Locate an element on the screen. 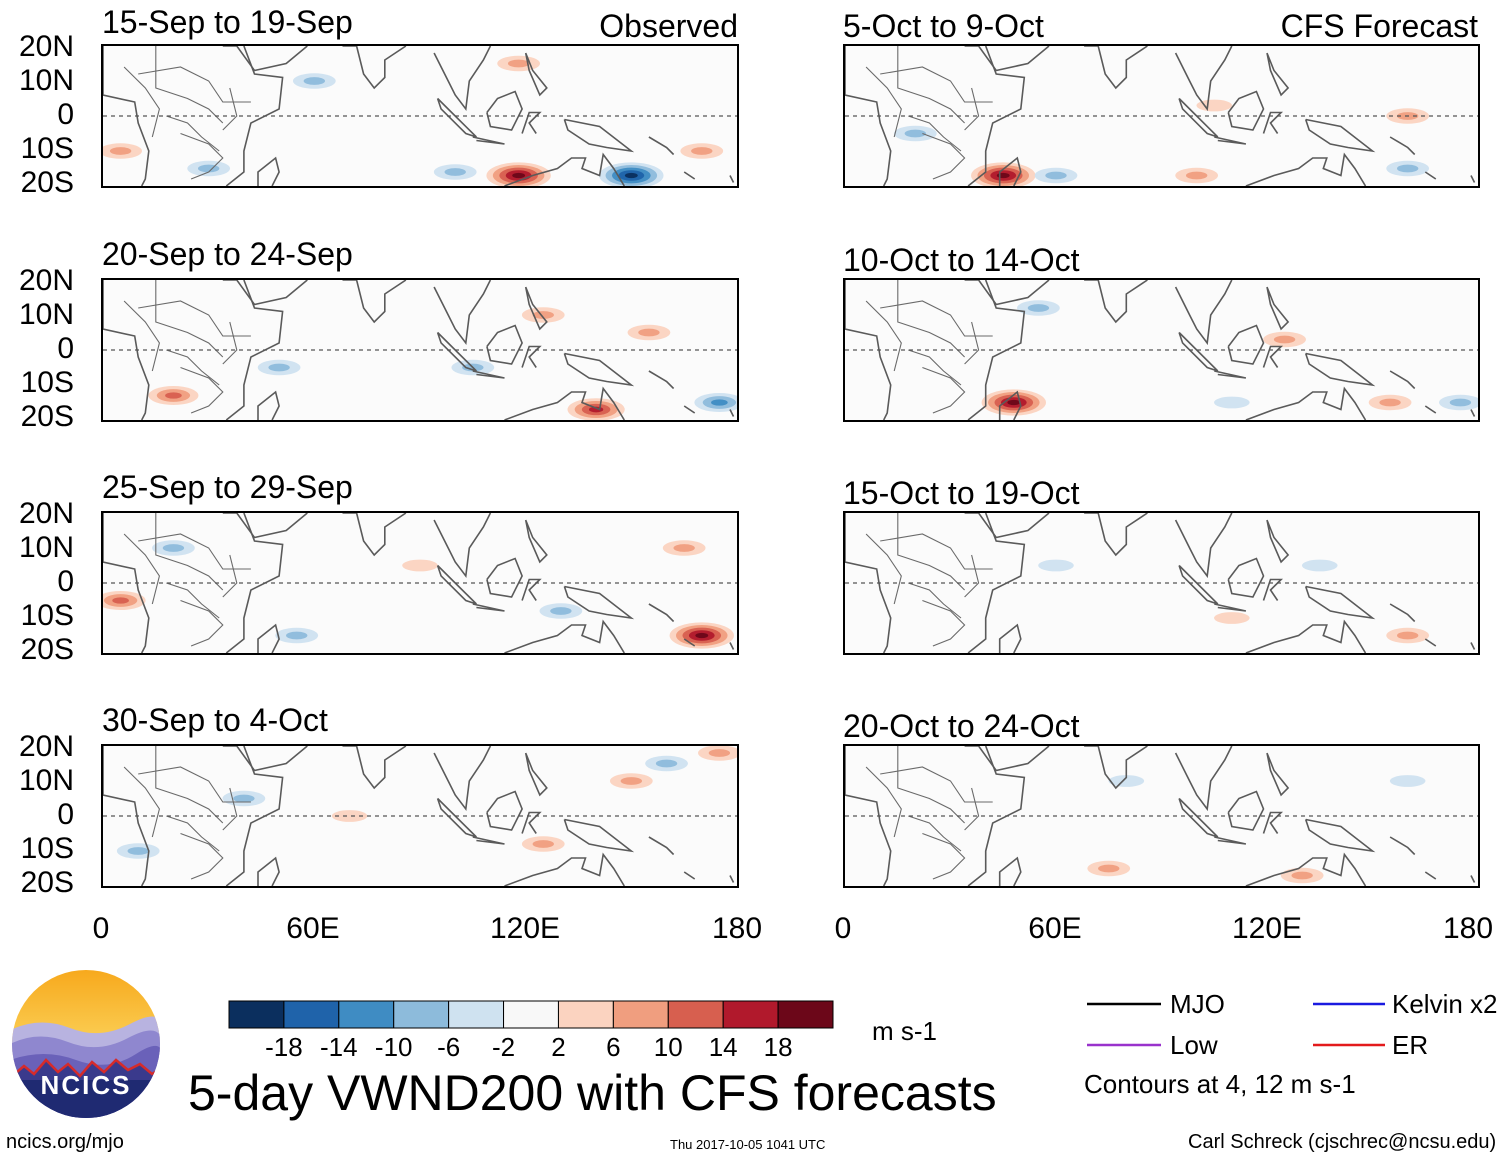 The width and height of the screenshot is (1510, 1159). lat-label: 10S is located at coordinates (47, 382).